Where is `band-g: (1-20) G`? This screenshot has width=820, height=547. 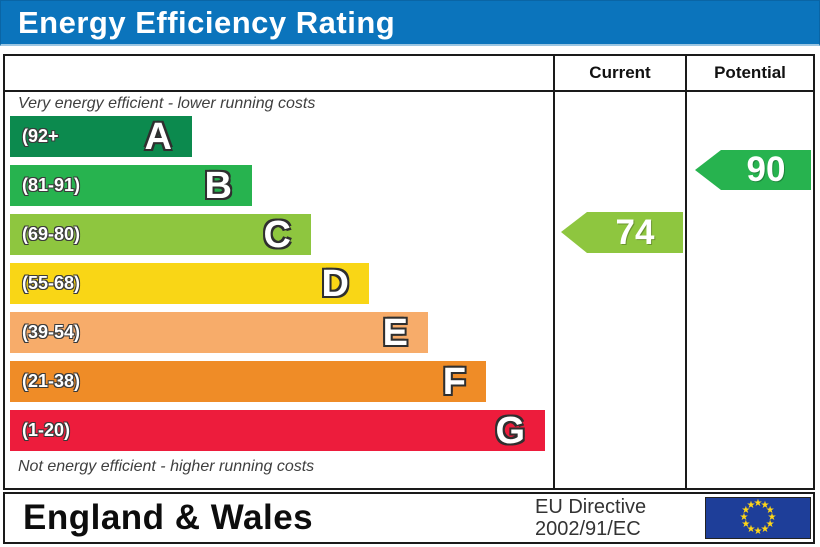
band-g: (1-20) G is located at coordinates (277, 430).